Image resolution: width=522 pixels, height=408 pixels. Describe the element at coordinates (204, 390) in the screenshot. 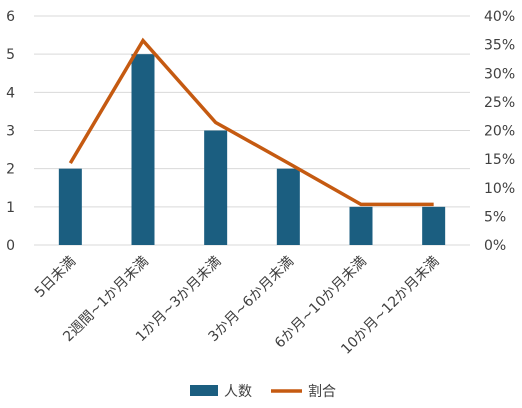

I see `legend-swatch-bar` at that location.